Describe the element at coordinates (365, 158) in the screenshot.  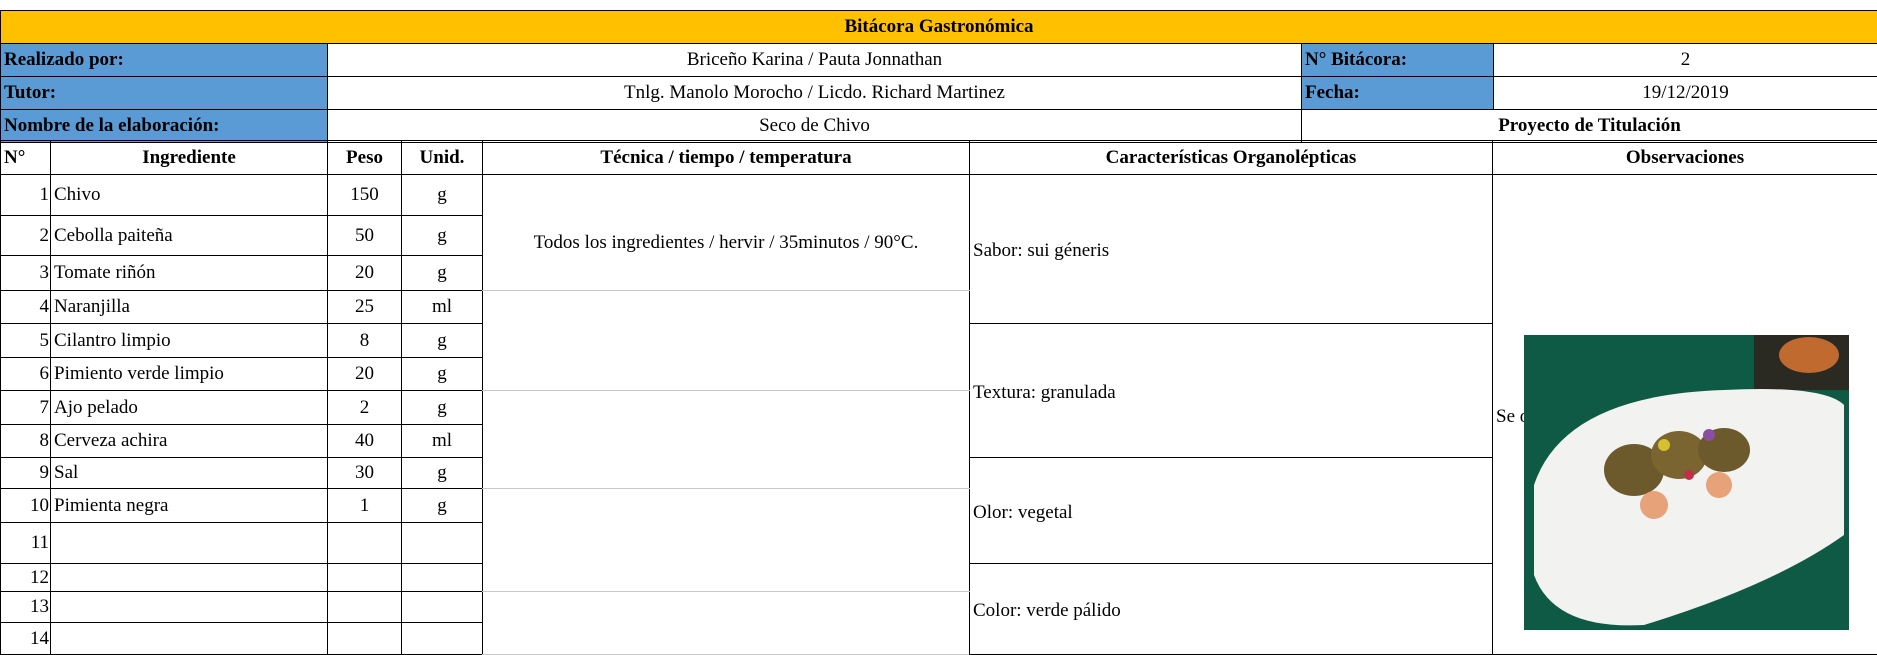
I see `column-header: Peso` at that location.